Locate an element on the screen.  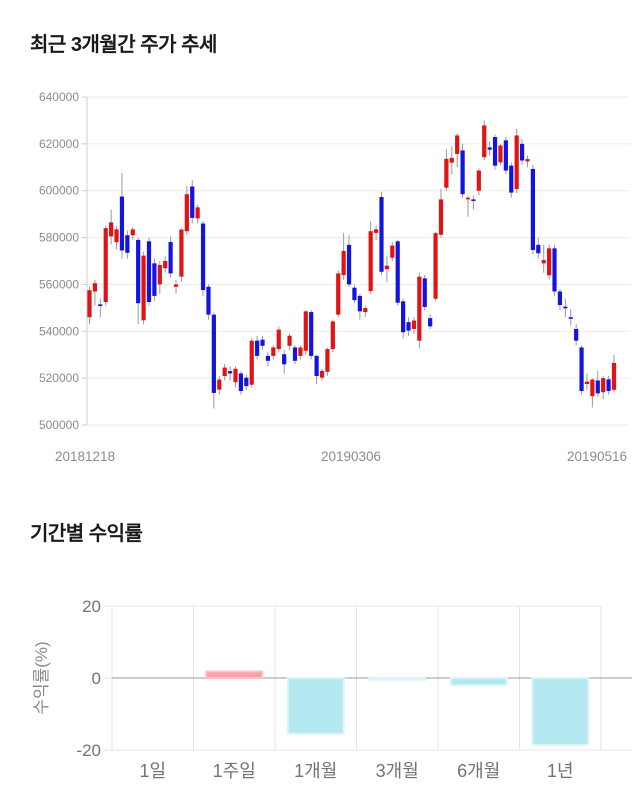
category-label: 6개월 is located at coordinates (478, 771).